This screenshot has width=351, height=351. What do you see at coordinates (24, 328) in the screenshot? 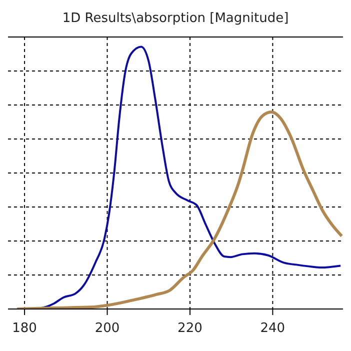
I see `x-tick-label: 180` at bounding box center [24, 328].